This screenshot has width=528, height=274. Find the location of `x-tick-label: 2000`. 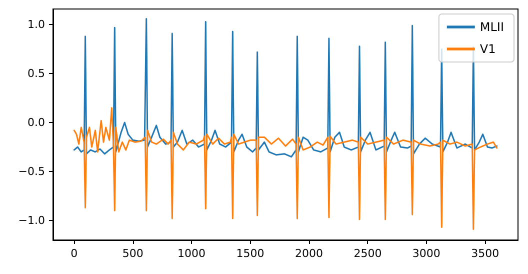

x-tick-label: 2000 is located at coordinates (308, 253).